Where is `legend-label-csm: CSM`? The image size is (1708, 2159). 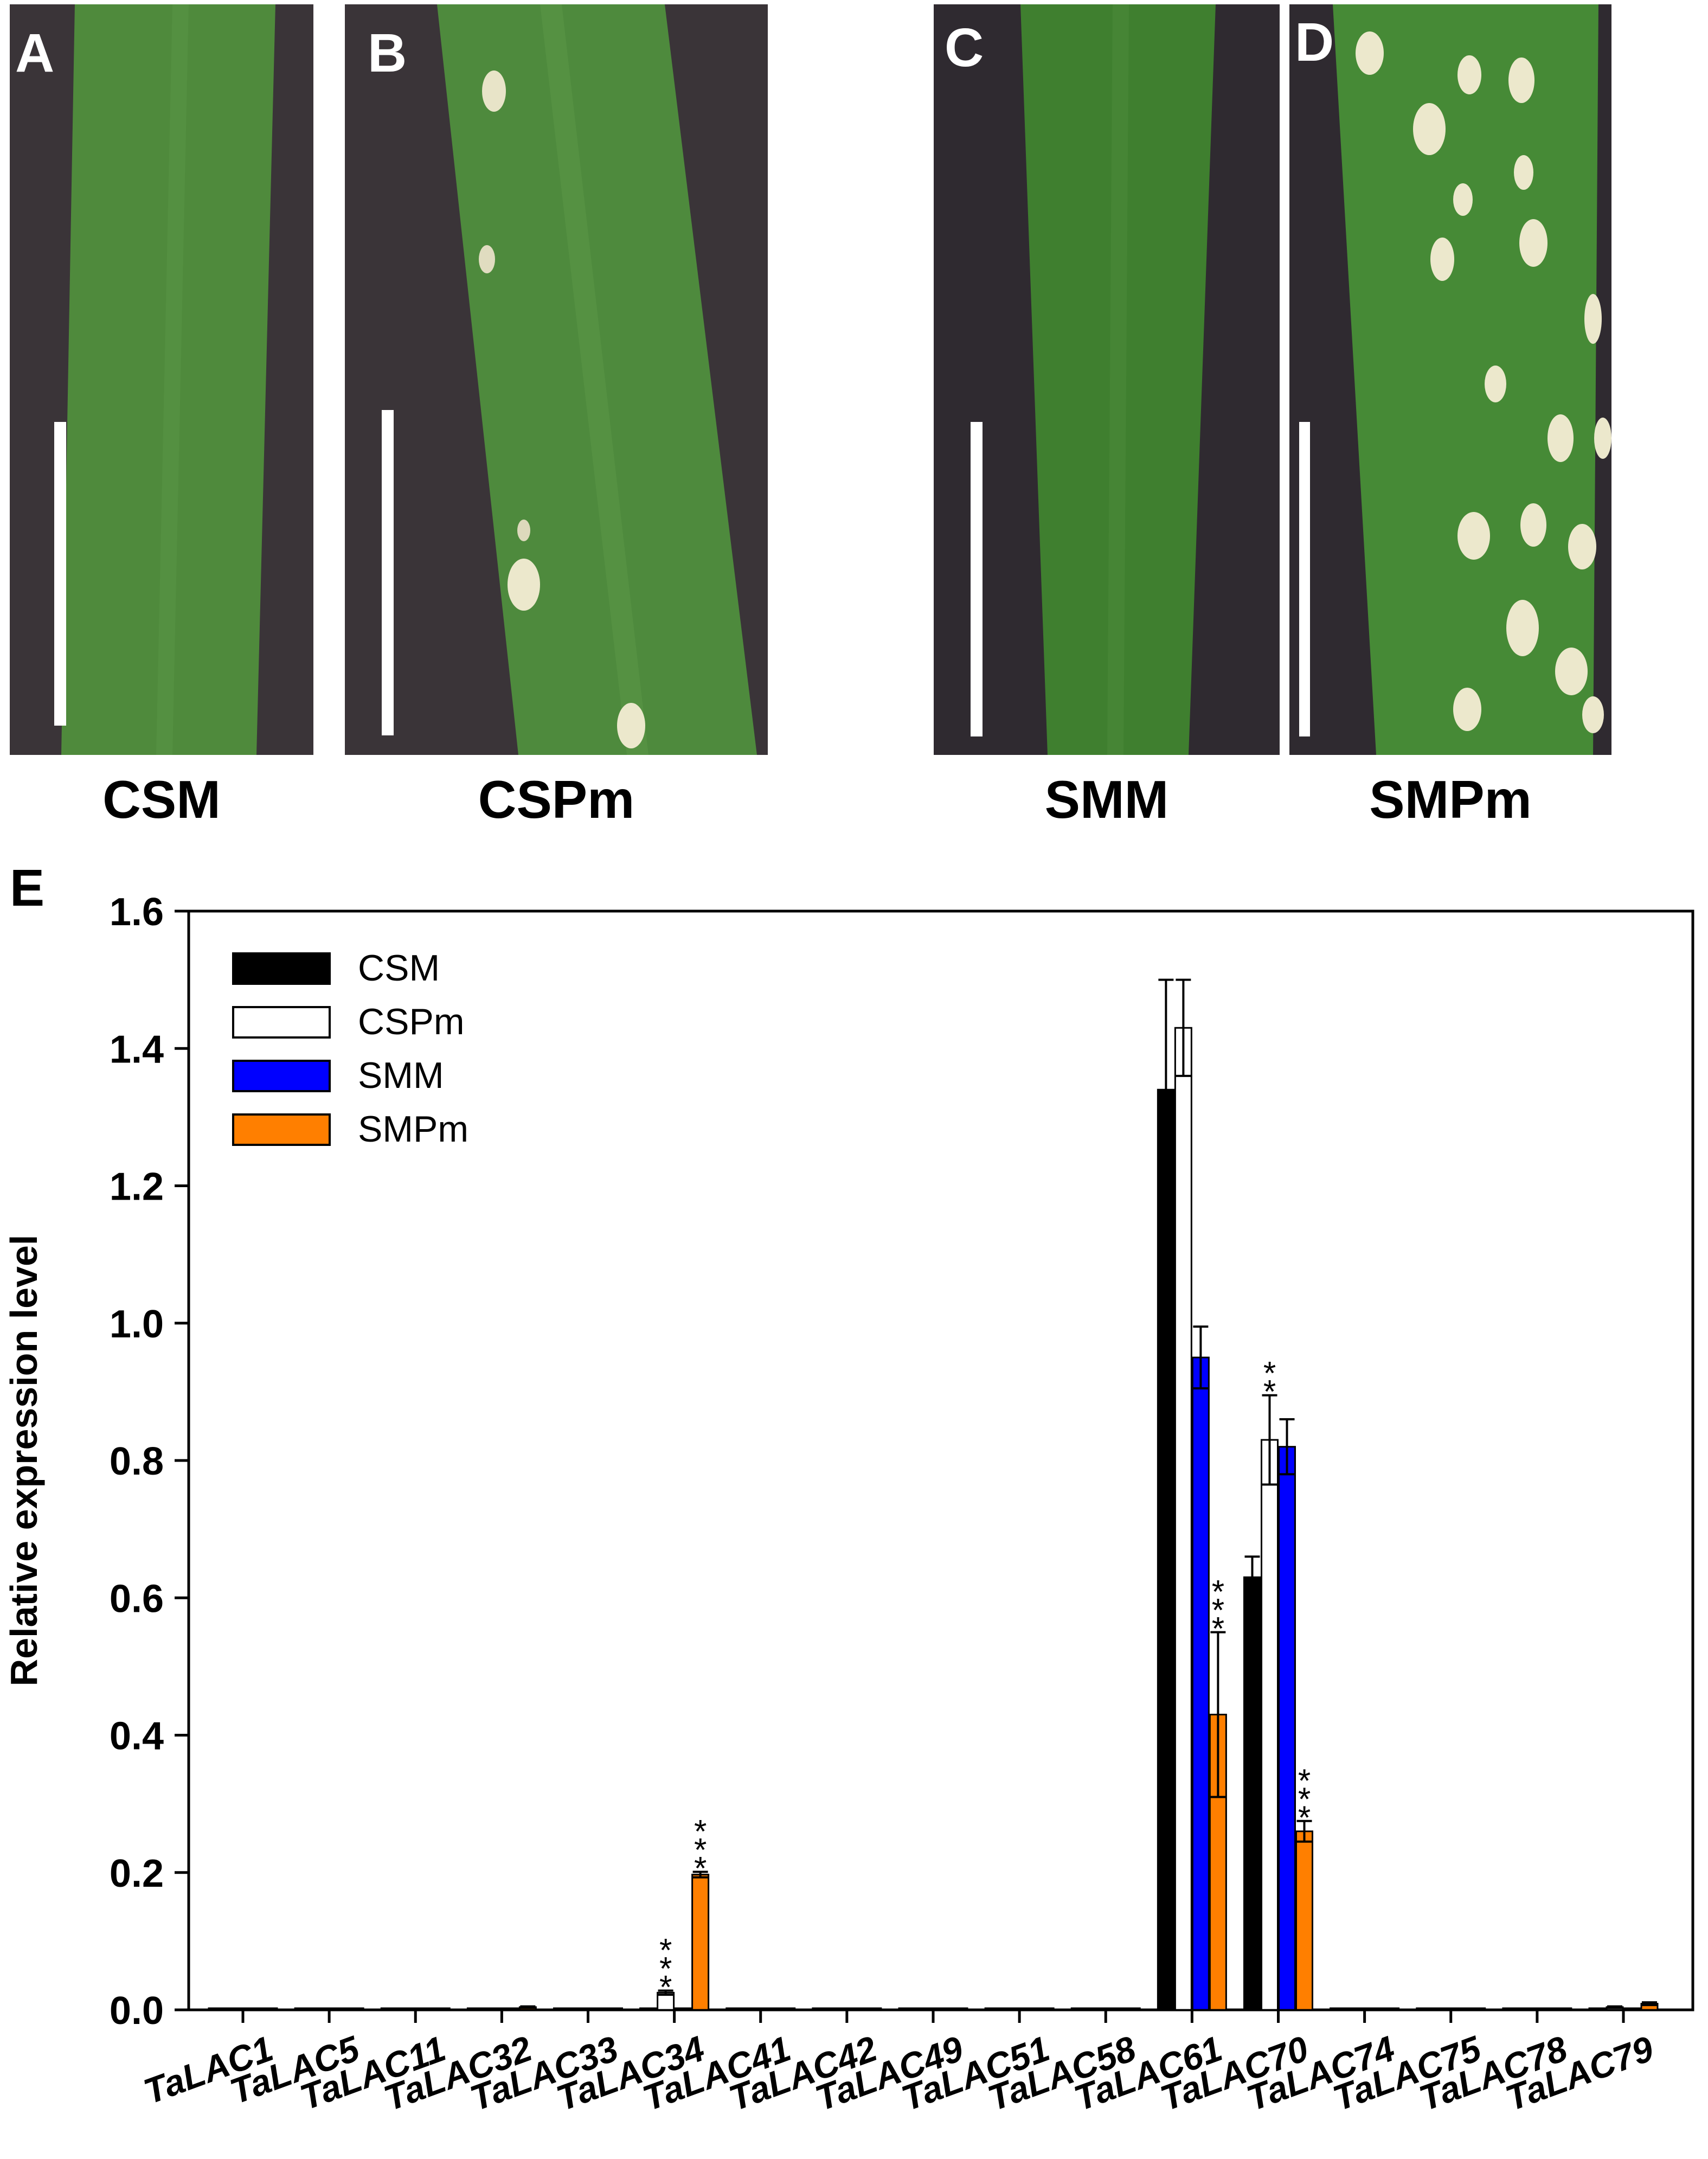 legend-label-csm: CSM is located at coordinates (399, 968).